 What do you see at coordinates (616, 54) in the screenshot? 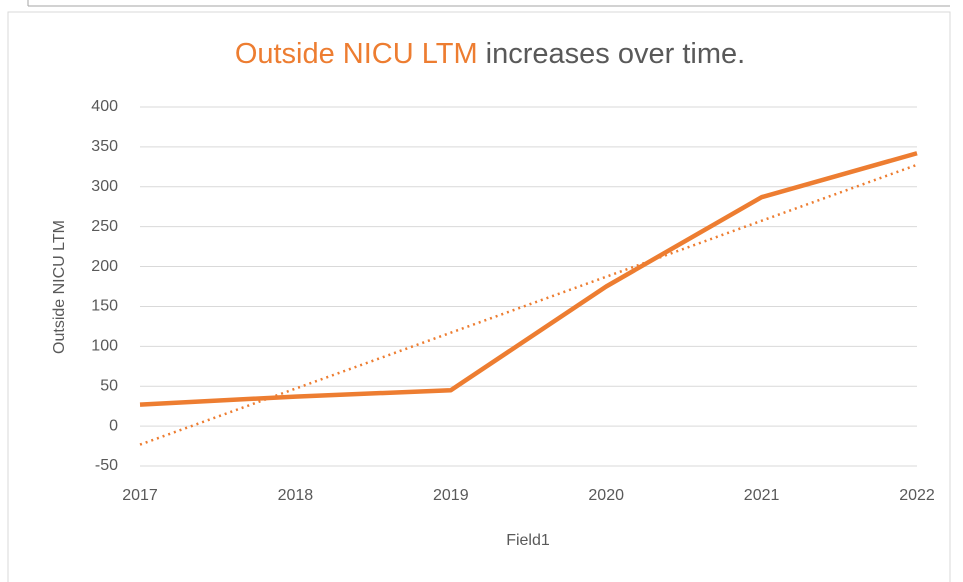
I see `title-rest: increases over time.` at bounding box center [616, 54].